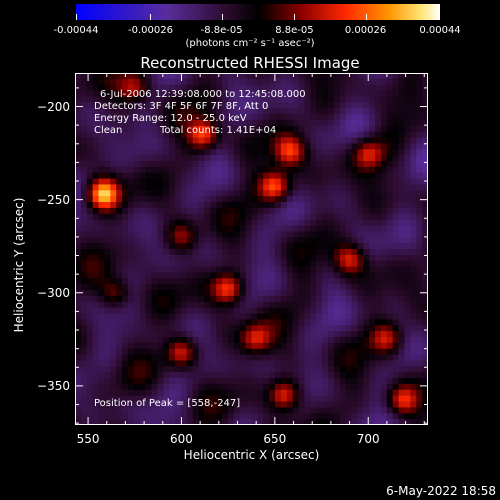 Image resolution: width=500 pixels, height=500 pixels. Describe the element at coordinates (221, 30) in the screenshot. I see `colorbar-tick-label: -8.8e-05` at that location.